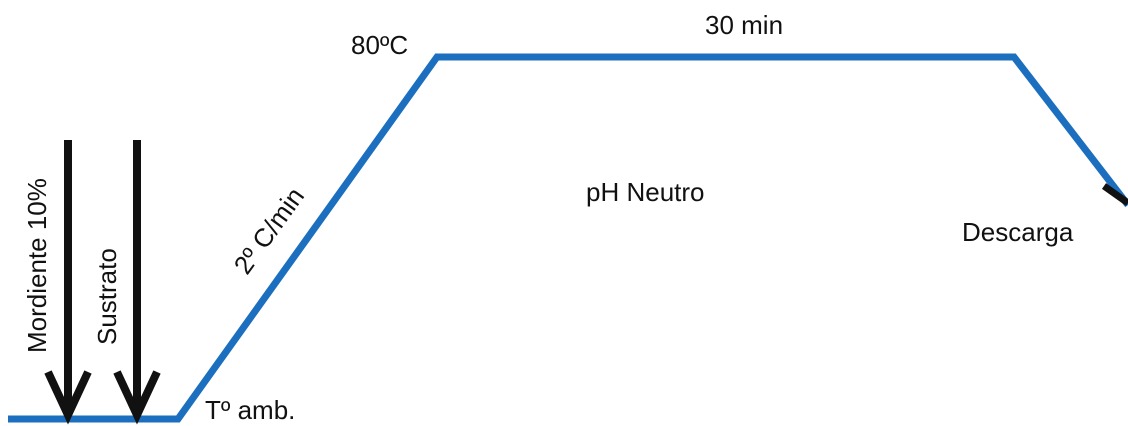 Image resolution: width=1128 pixels, height=426 pixels. What do you see at coordinates (1018, 232) in the screenshot?
I see `discharge-label: Descarga` at bounding box center [1018, 232].